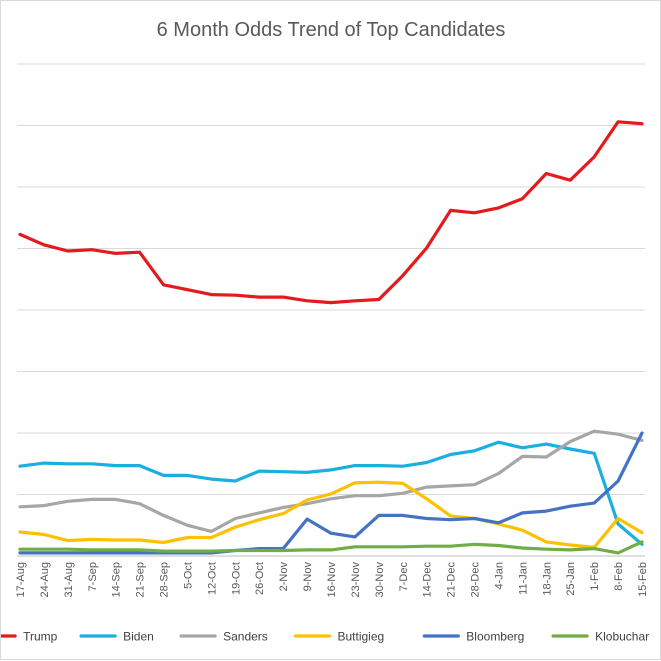 The width and height of the screenshot is (661, 661). Describe the element at coordinates (141, 579) in the screenshot. I see `x-tick-label: 21-Sep` at that location.